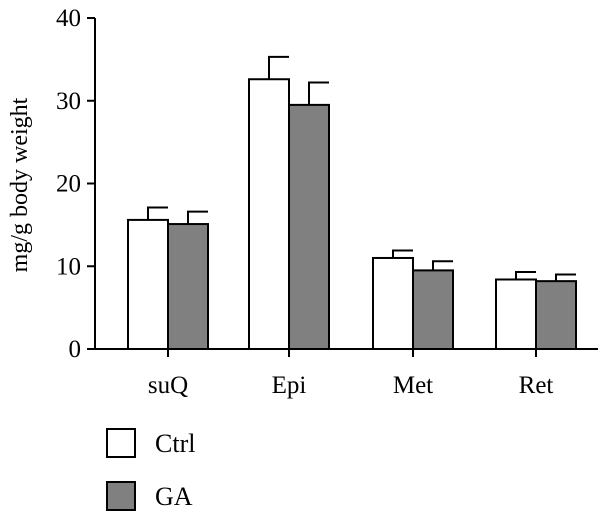 The image size is (600, 517). Describe the element at coordinates (269, 214) in the screenshot. I see `bar-ctrl-epi` at that location.